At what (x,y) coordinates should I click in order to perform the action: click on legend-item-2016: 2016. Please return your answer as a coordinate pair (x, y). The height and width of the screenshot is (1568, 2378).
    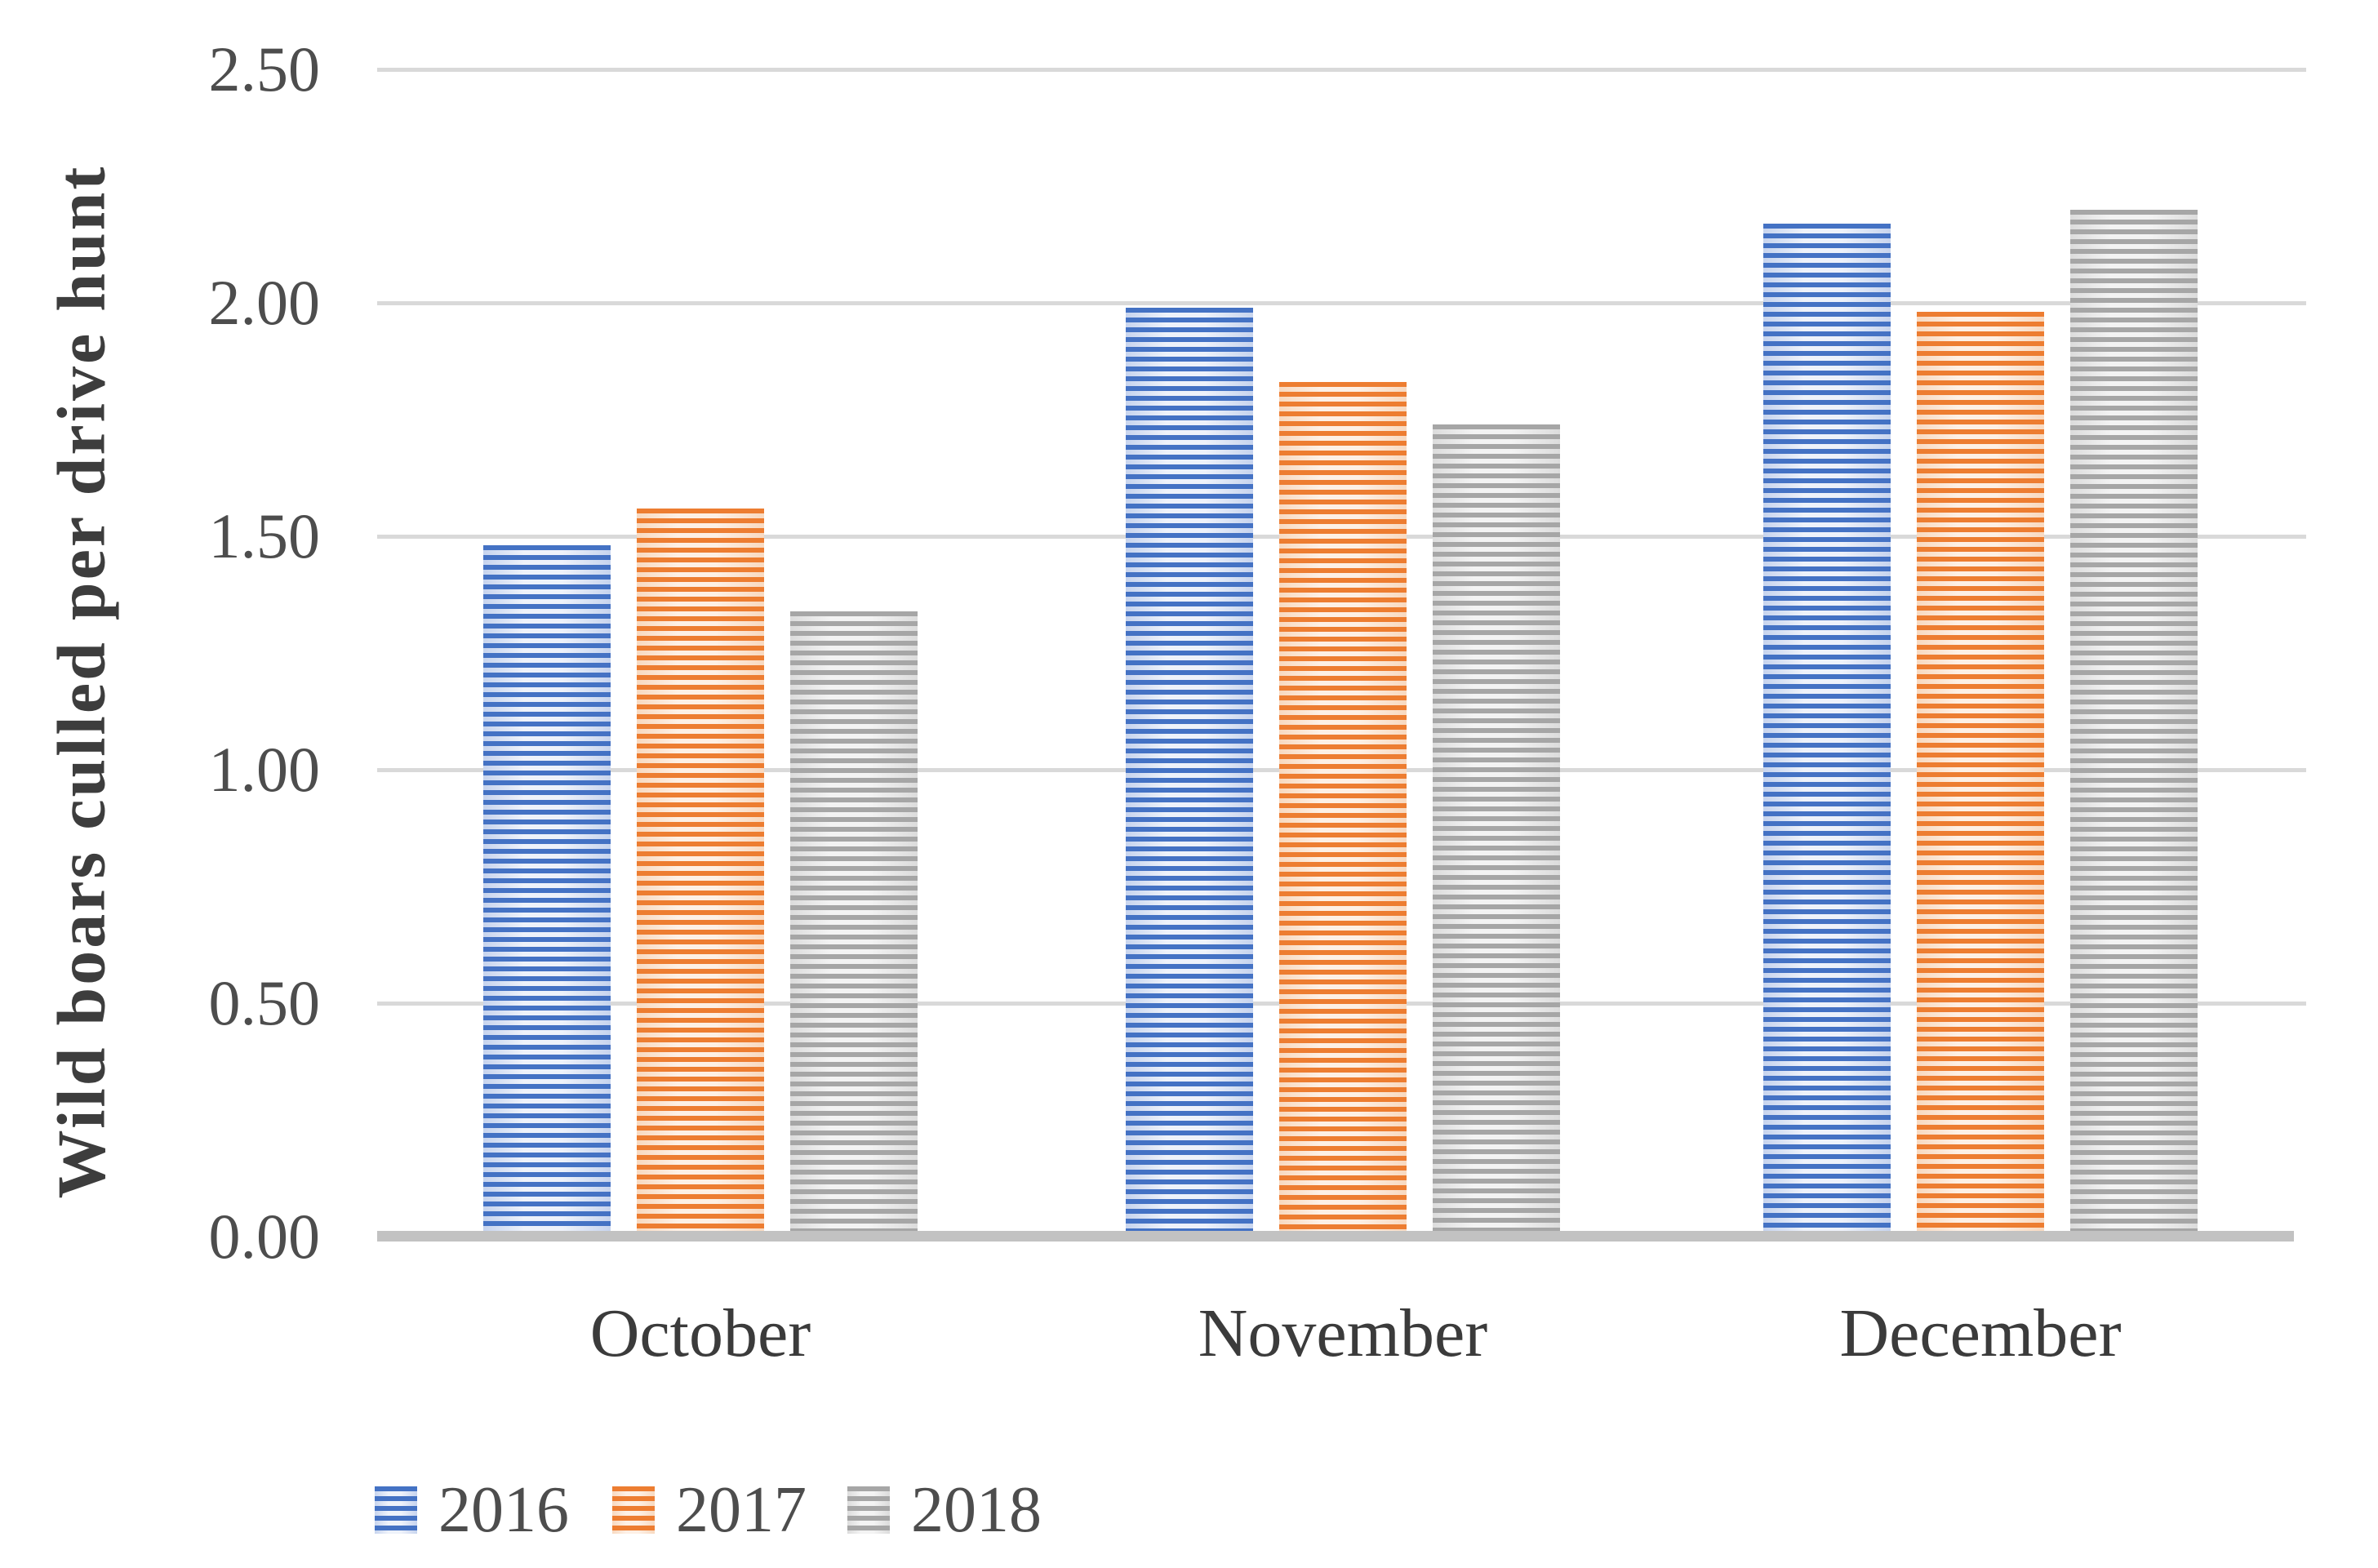
    Looking at the image, I should click on (472, 1510).